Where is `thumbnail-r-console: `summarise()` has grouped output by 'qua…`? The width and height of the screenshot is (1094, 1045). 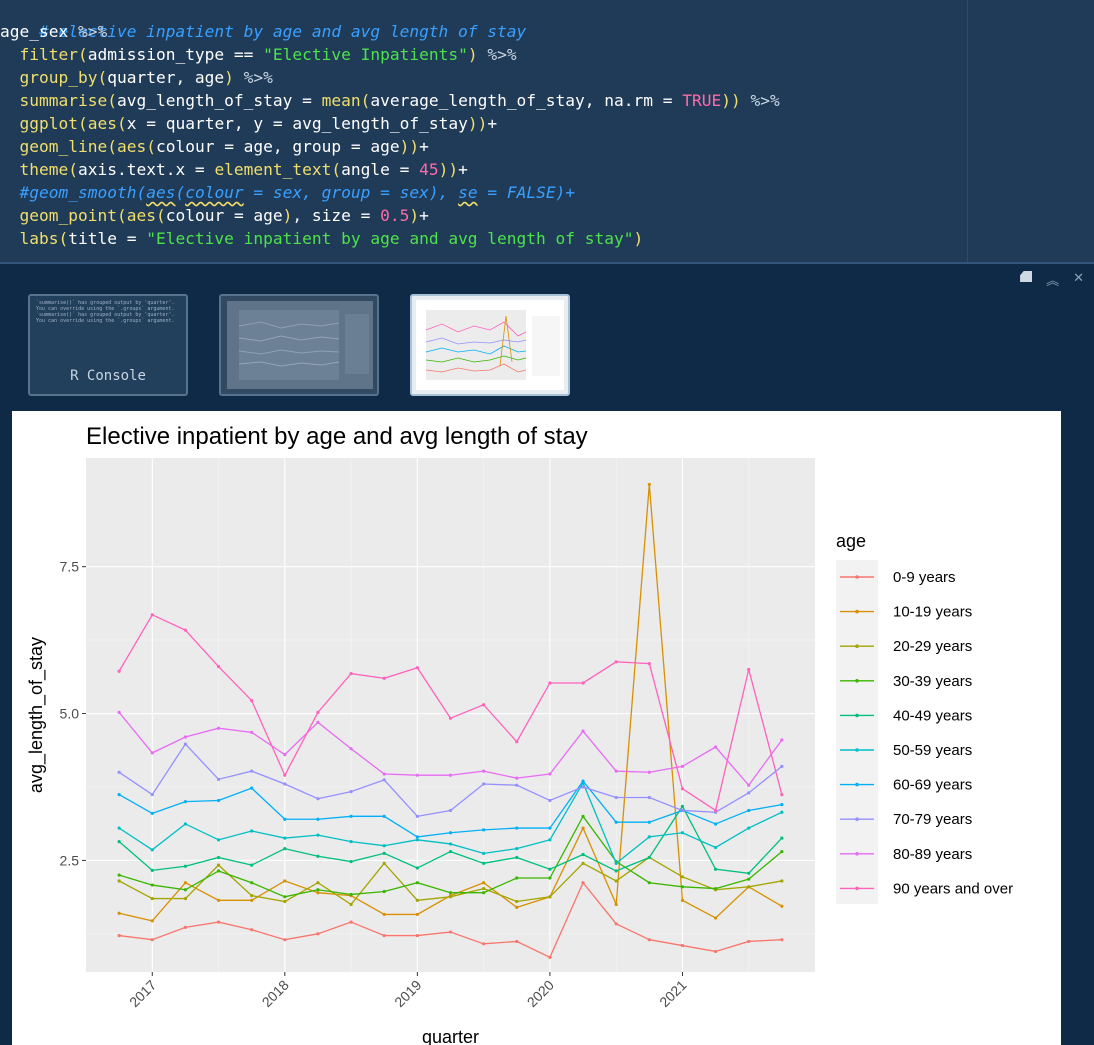 thumbnail-r-console: `summarise()` has grouped output by 'qua… is located at coordinates (108, 345).